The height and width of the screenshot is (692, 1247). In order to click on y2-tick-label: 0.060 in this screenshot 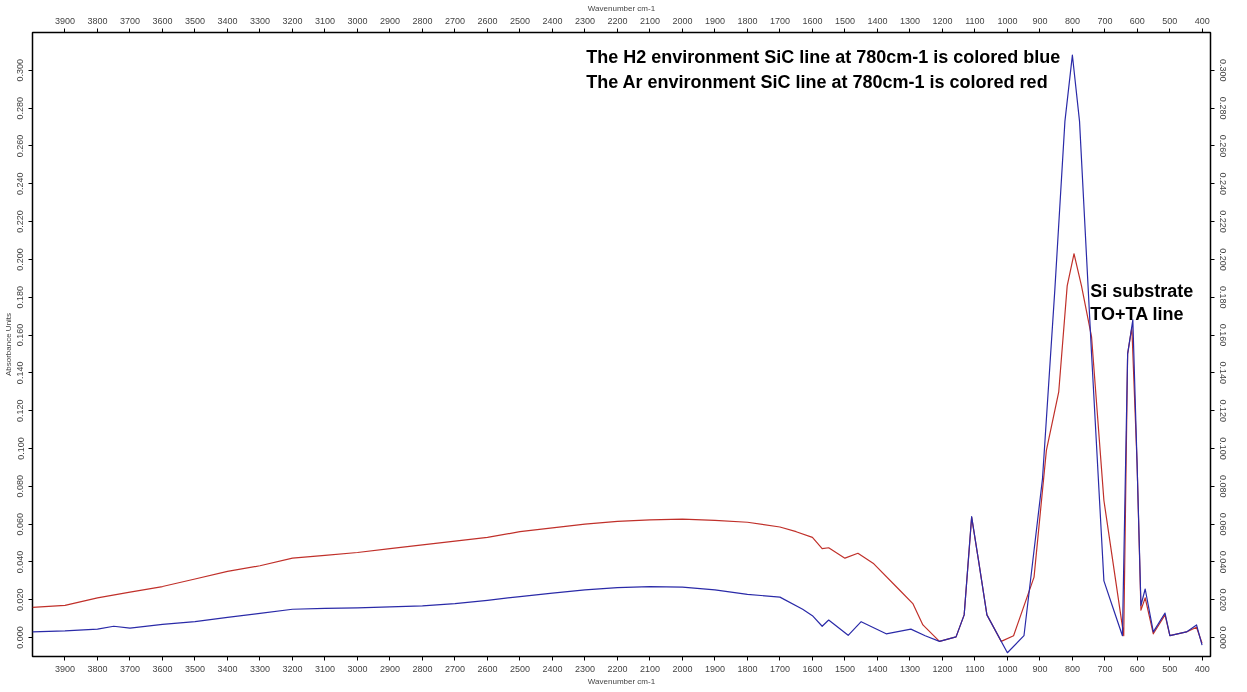, I will do `click(1222, 524)`.